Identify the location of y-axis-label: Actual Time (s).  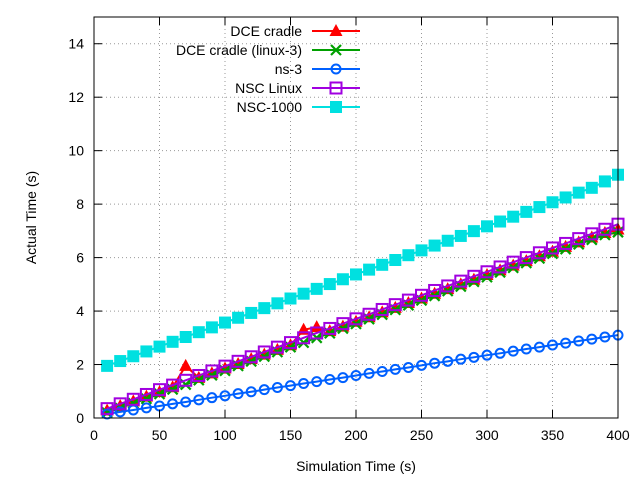
(31, 217).